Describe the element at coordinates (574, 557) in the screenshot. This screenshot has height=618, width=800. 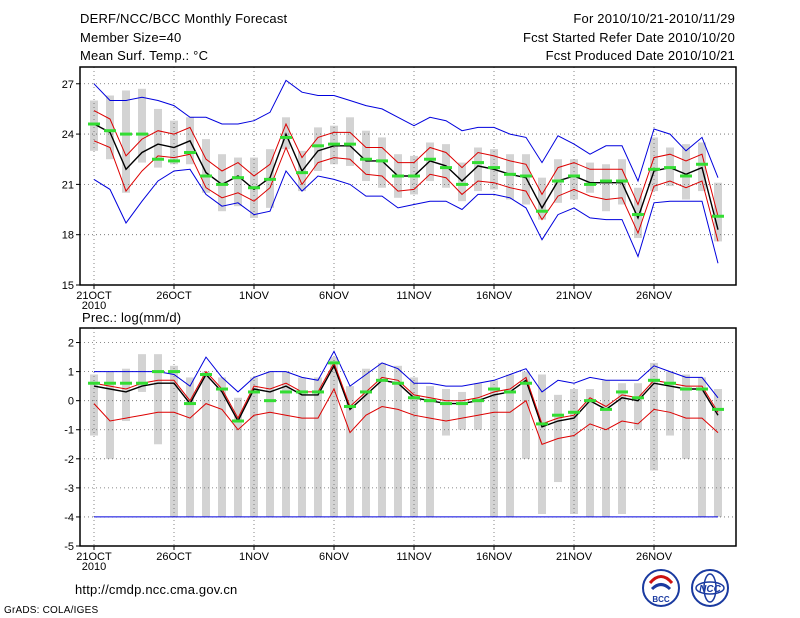
I see `x-tick-label: 21NOV` at that location.